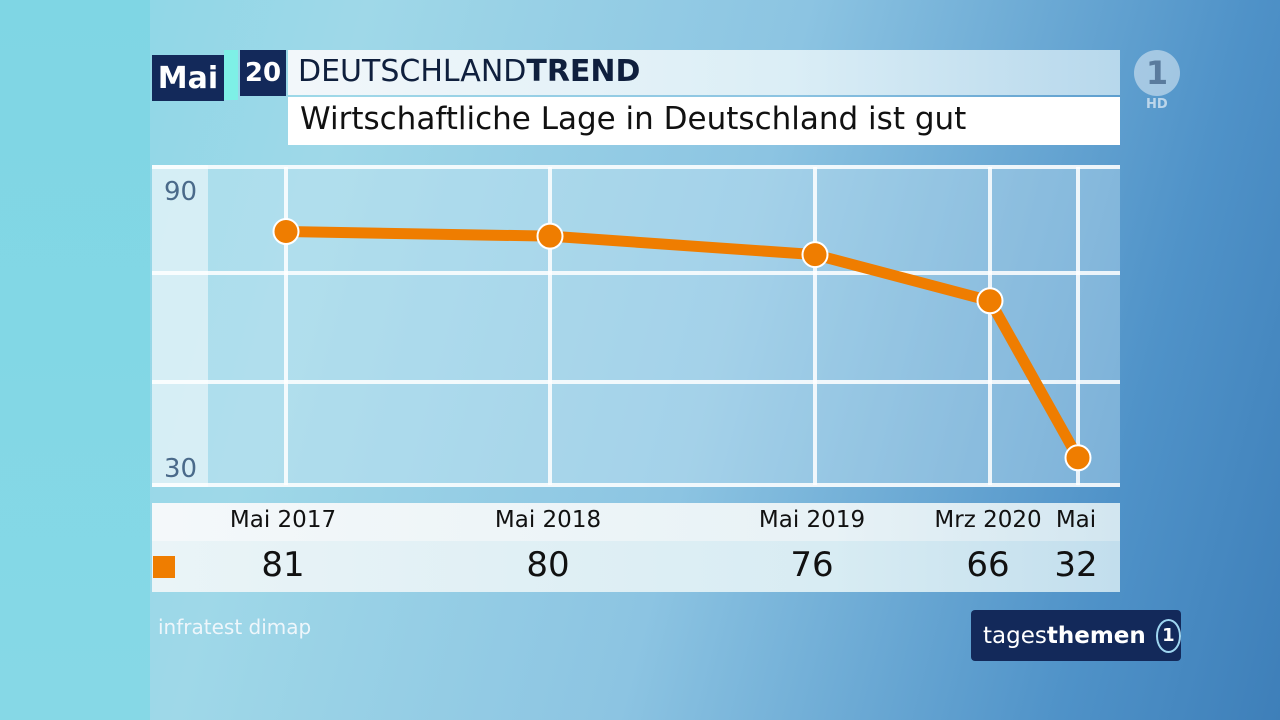  What do you see at coordinates (235, 627) in the screenshot?
I see `source-label: infratest dimap` at bounding box center [235, 627].